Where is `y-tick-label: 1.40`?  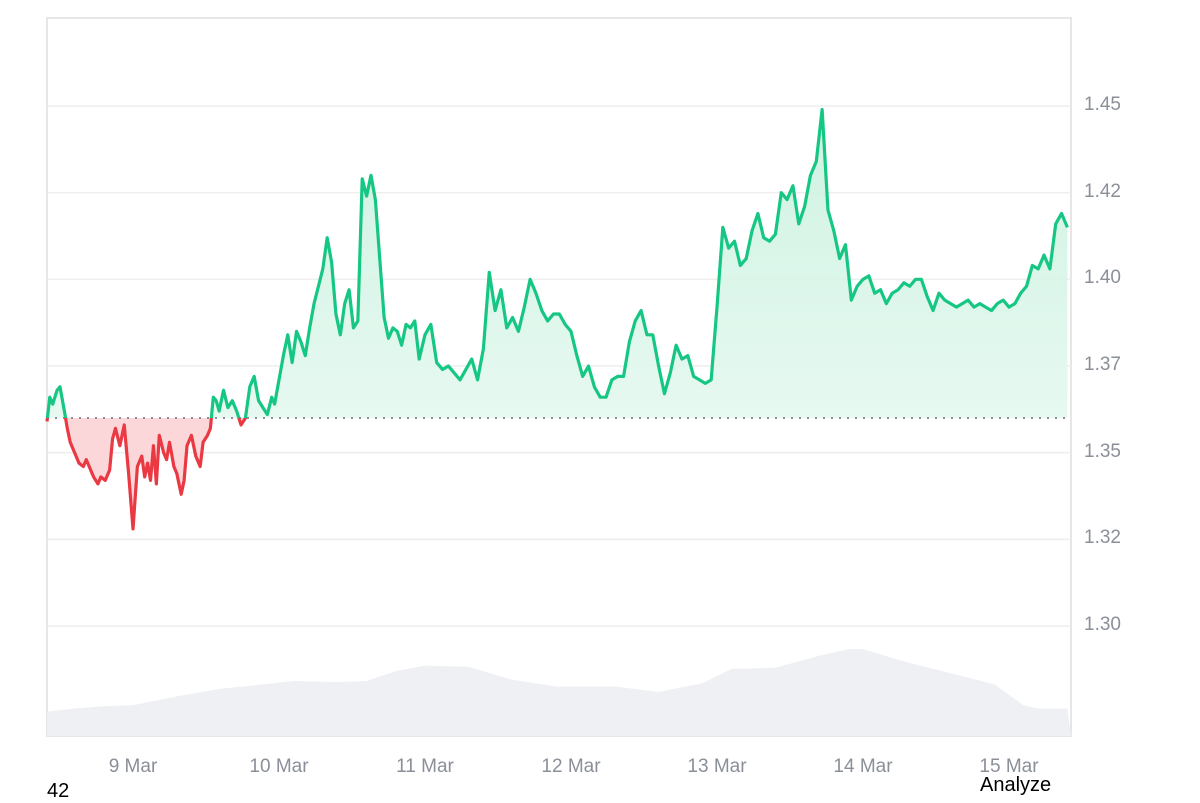 y-tick-label: 1.40 is located at coordinates (1102, 278).